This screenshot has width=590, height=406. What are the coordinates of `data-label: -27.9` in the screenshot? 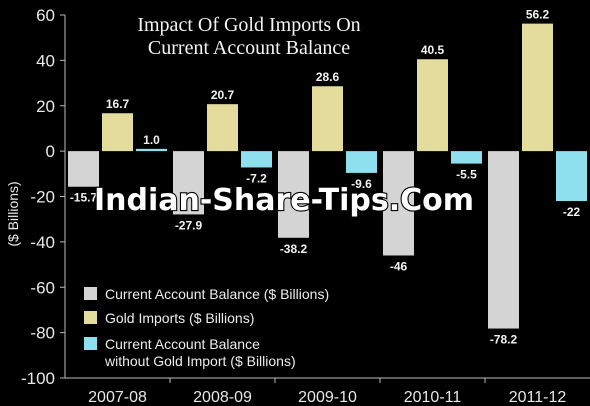 It's located at (189, 225).